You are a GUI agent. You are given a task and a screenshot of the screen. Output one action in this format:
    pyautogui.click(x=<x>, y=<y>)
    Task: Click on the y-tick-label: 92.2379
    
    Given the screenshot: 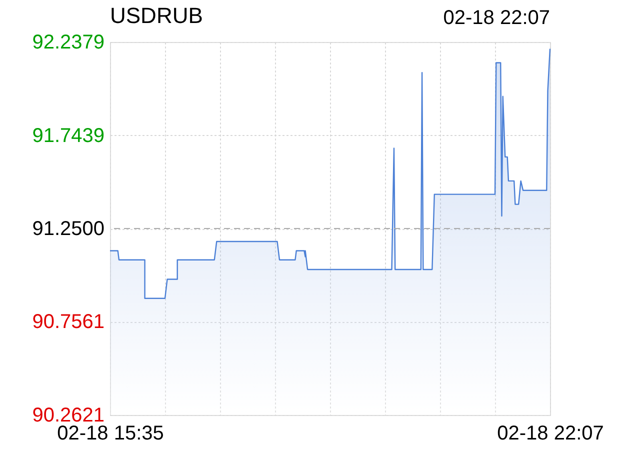 What is the action you would take?
    pyautogui.click(x=68, y=43)
    